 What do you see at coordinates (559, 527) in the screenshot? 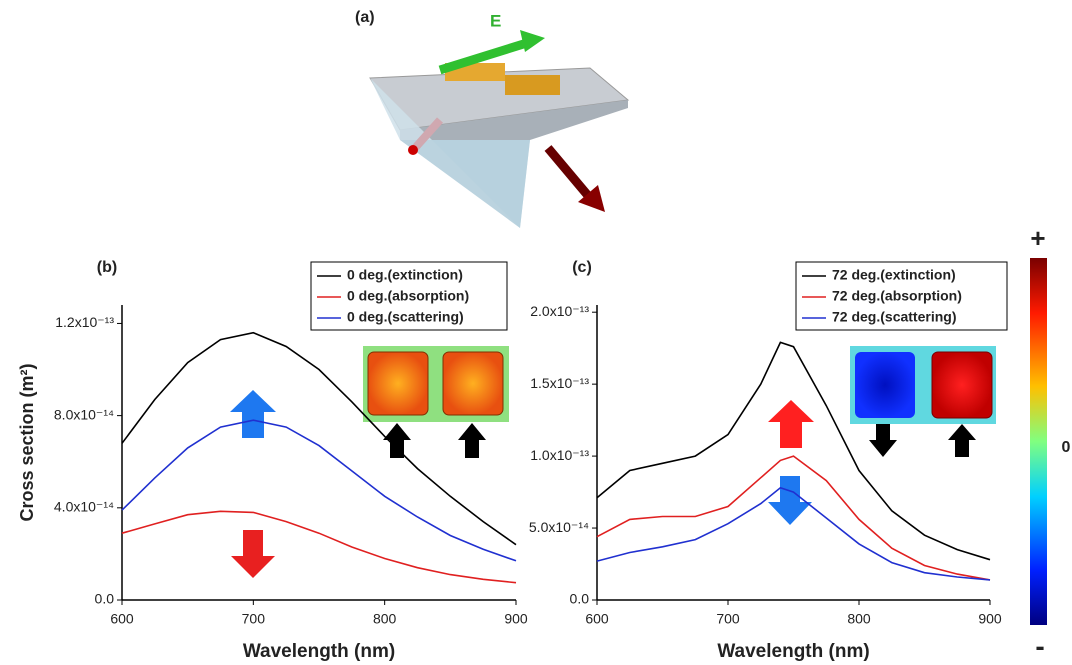
I see `y-tick-label: 5.0x10⁻¹⁴` at bounding box center [559, 527].